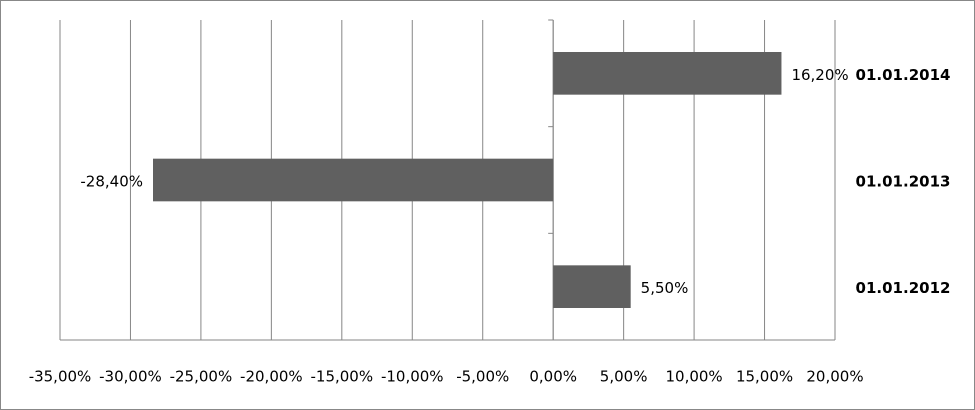 Image resolution: width=975 pixels, height=410 pixels. I want to click on x-tick-label: -30,00%, so click(130, 377).